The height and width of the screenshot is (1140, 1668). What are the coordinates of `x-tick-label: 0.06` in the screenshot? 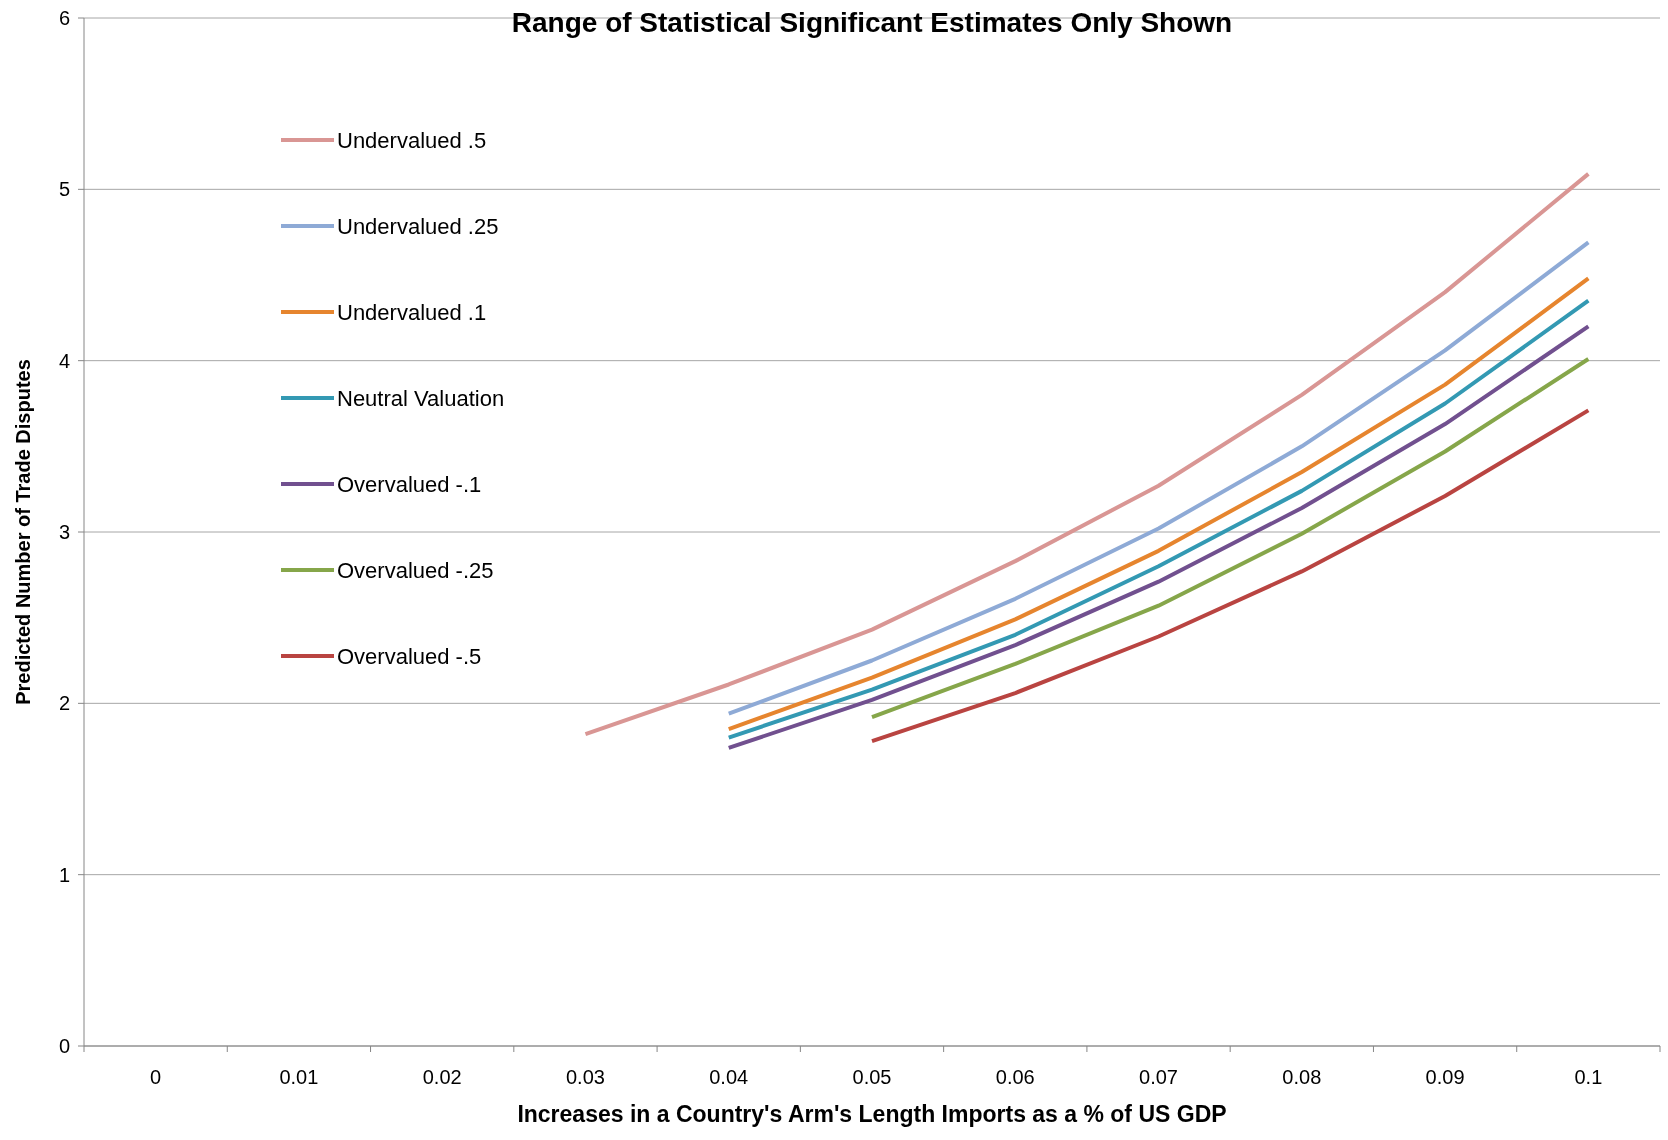 It's located at (1015, 1077).